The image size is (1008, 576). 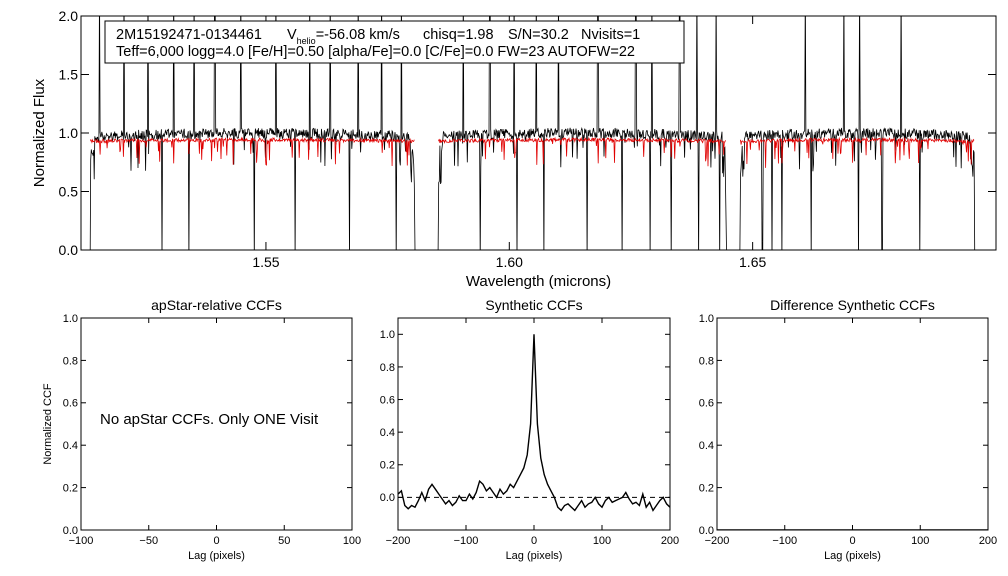 I want to click on snr-value: S/N=30.2, so click(x=538, y=35).